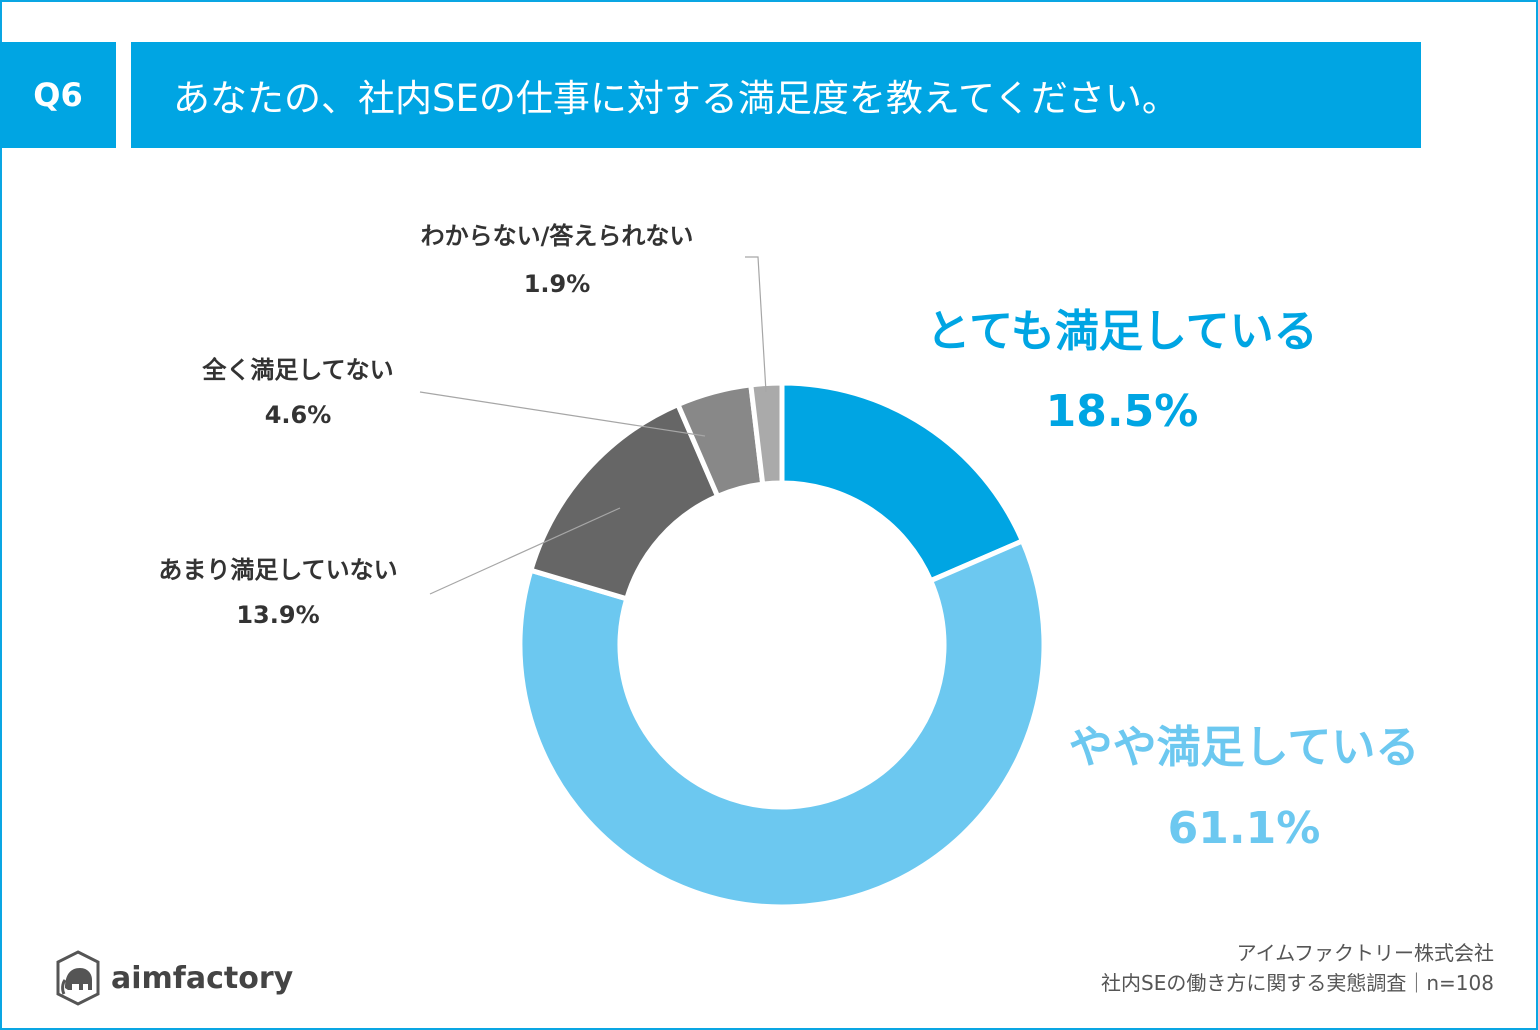  What do you see at coordinates (297, 370) in the screenshot?
I see `slice-label-4: 全く満足してない` at bounding box center [297, 370].